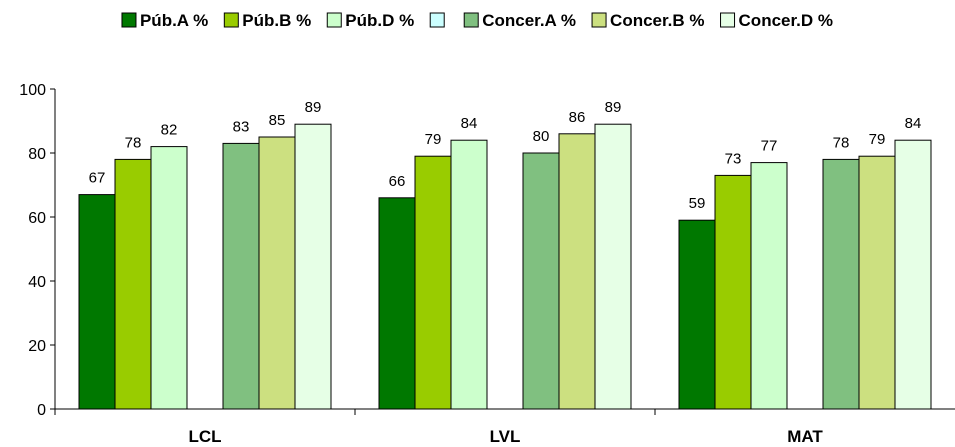 Image resolution: width=955 pixels, height=447 pixels. I want to click on x-category-label: MAT, so click(805, 436).